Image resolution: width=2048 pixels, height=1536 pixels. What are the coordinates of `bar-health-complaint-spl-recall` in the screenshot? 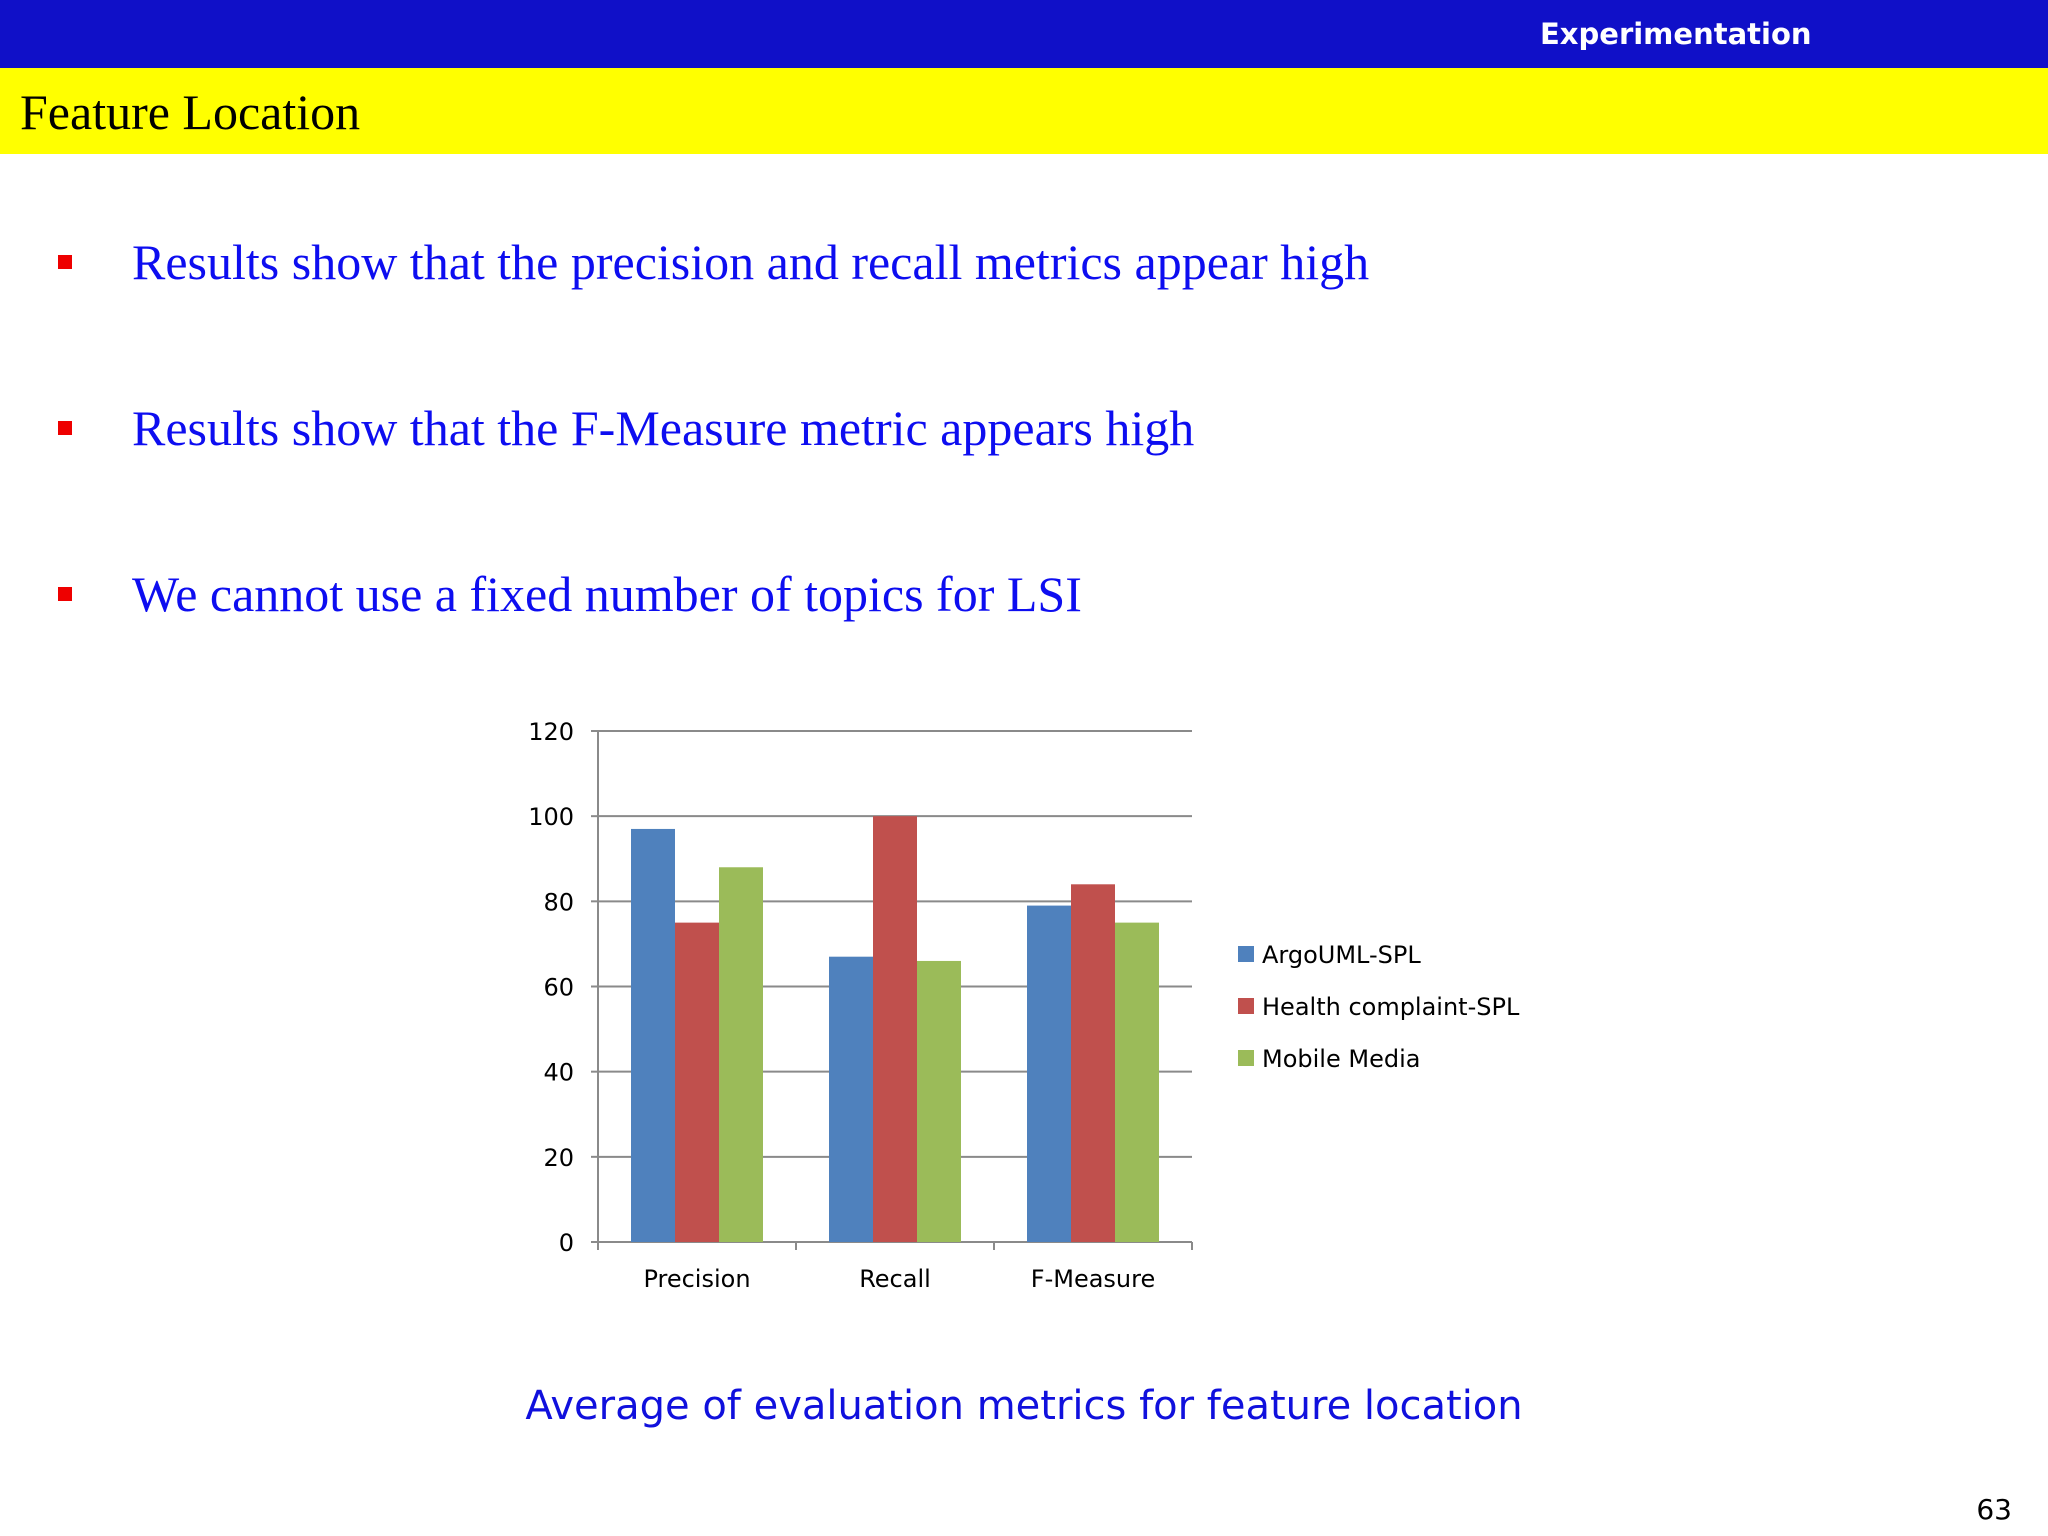 It's located at (895, 1029).